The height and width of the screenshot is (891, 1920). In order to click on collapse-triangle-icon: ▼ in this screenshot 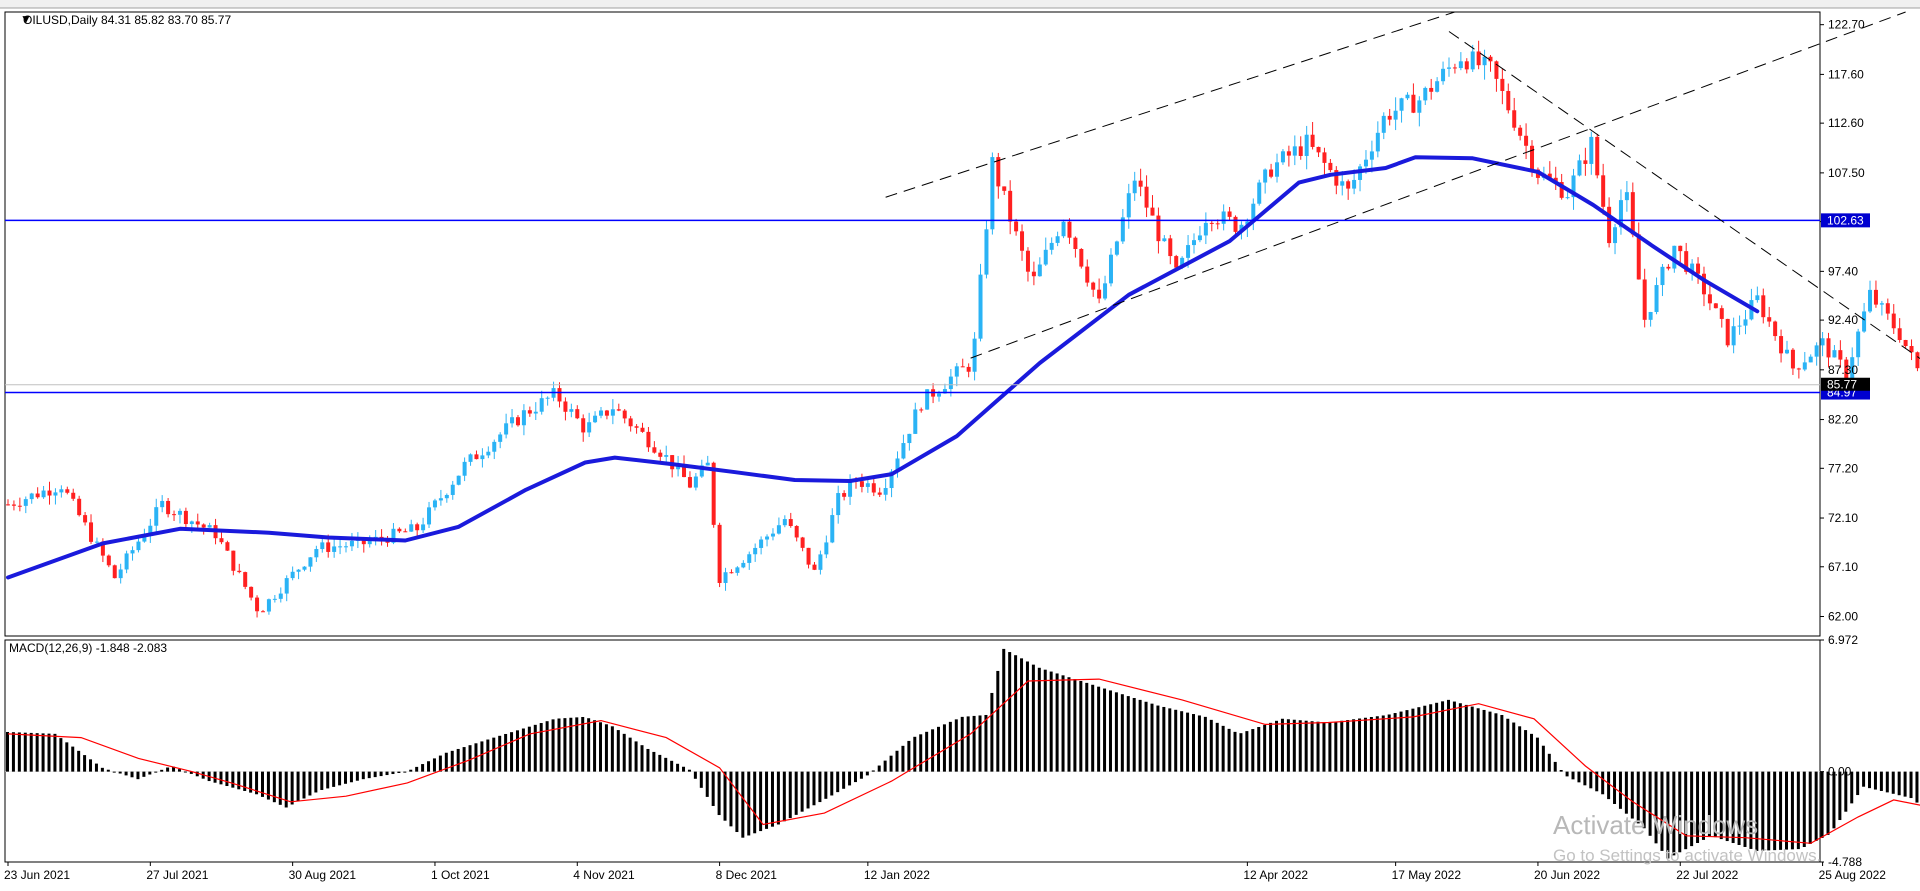, I will do `click(26, 19)`.